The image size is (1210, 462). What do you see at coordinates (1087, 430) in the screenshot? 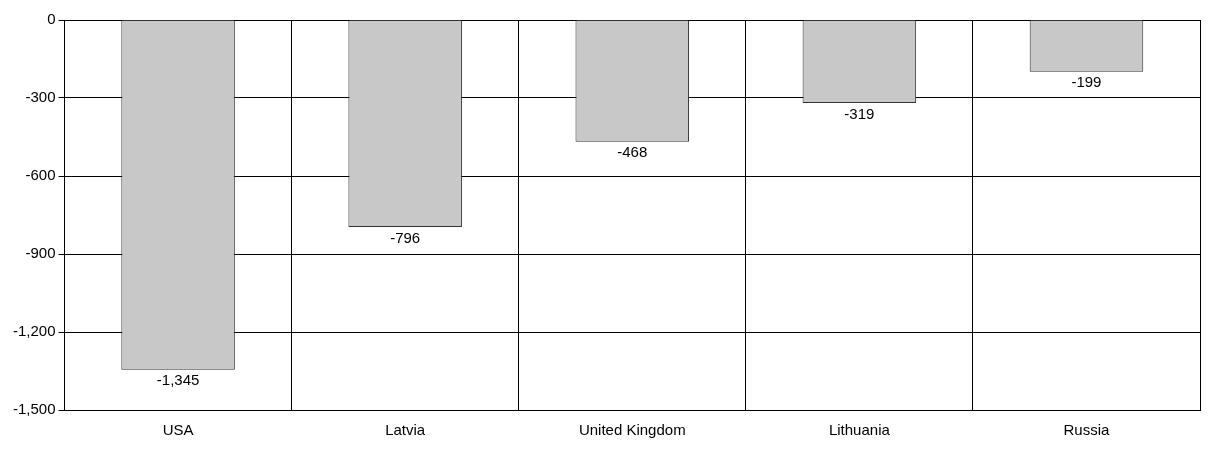
I see `x-tick-label: Russia` at bounding box center [1087, 430].